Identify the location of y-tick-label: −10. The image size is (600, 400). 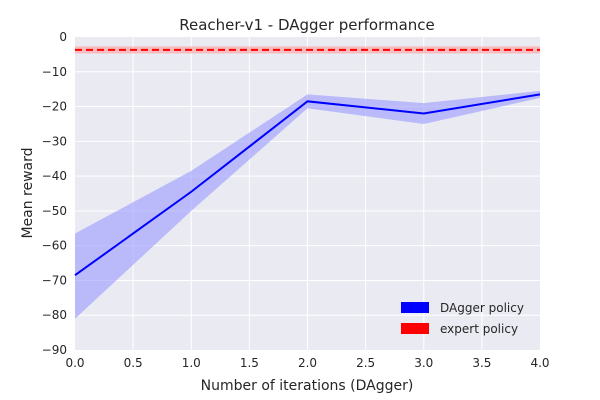
(54, 72).